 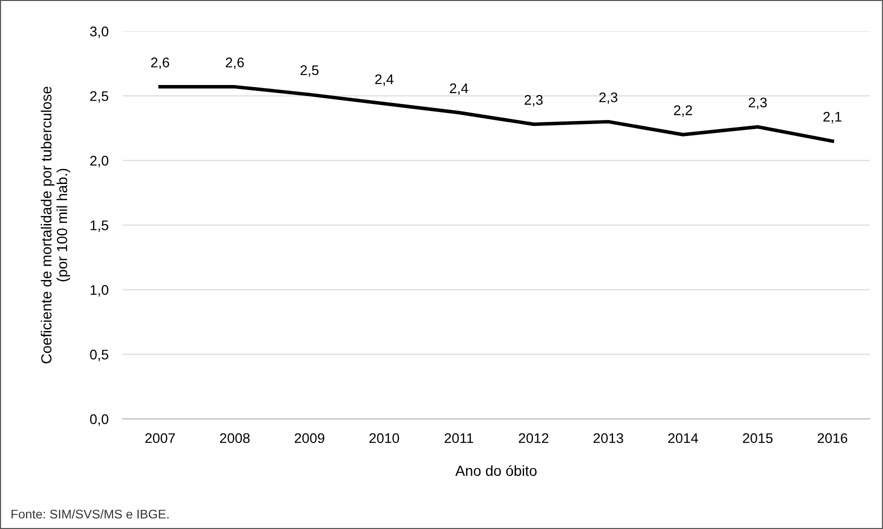 What do you see at coordinates (160, 438) in the screenshot?
I see `x-tick-label: 2007` at bounding box center [160, 438].